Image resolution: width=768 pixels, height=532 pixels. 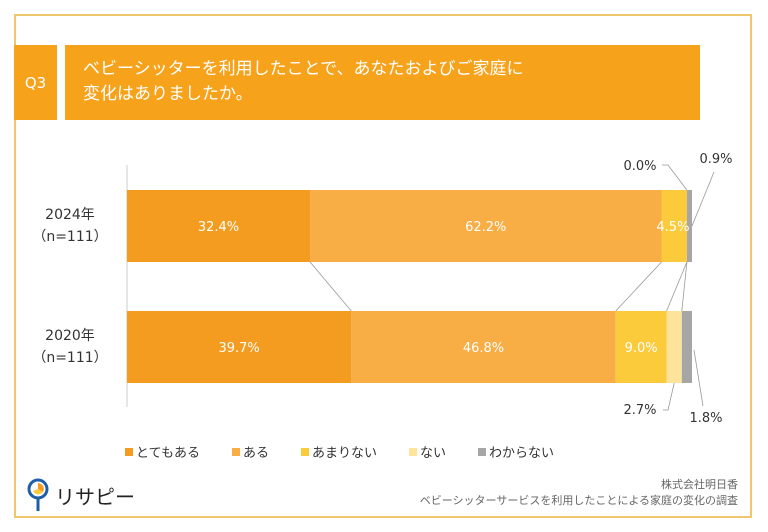 I want to click on legend-item: ある, so click(x=250, y=451).